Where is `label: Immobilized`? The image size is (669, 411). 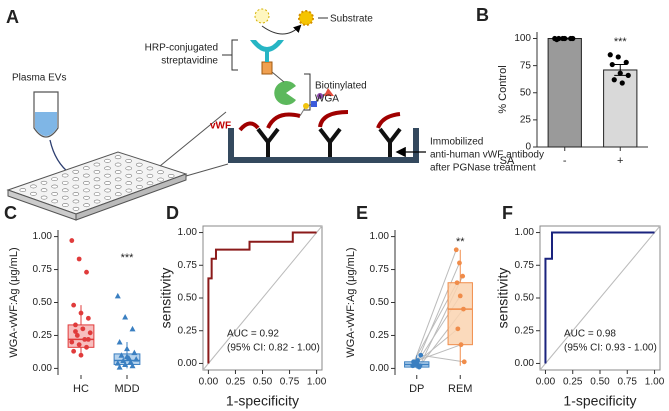 label: Immobilized is located at coordinates (456, 142).